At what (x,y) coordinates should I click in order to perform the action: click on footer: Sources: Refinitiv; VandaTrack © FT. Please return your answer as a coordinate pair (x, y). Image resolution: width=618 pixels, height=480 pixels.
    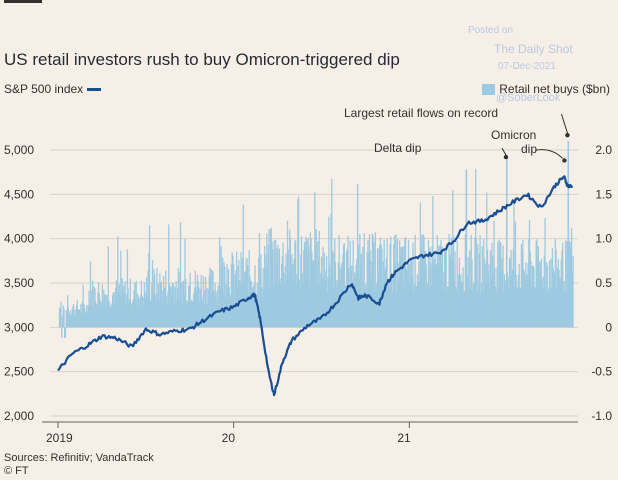
    Looking at the image, I should click on (79, 465).